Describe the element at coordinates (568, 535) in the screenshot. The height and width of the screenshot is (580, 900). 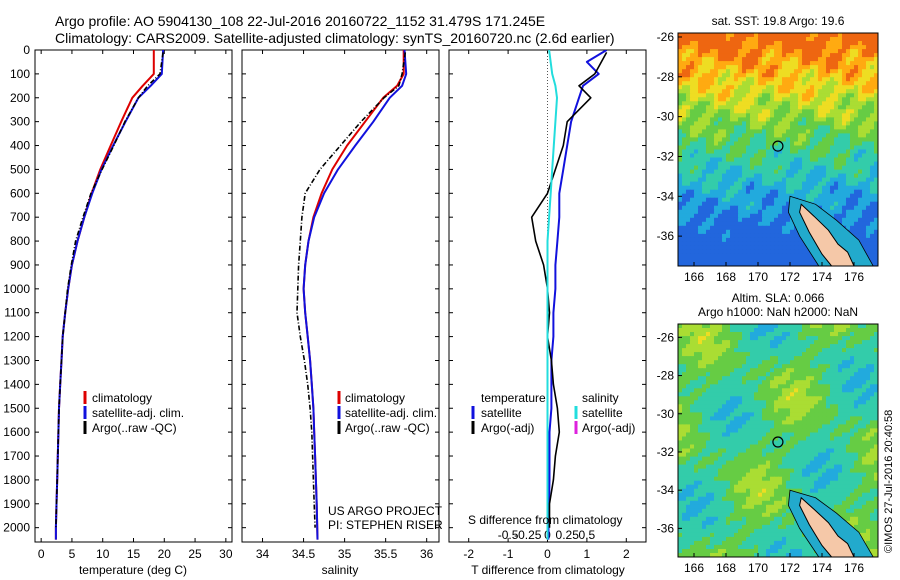
I see `s-tick-label: 0.25` at that location.